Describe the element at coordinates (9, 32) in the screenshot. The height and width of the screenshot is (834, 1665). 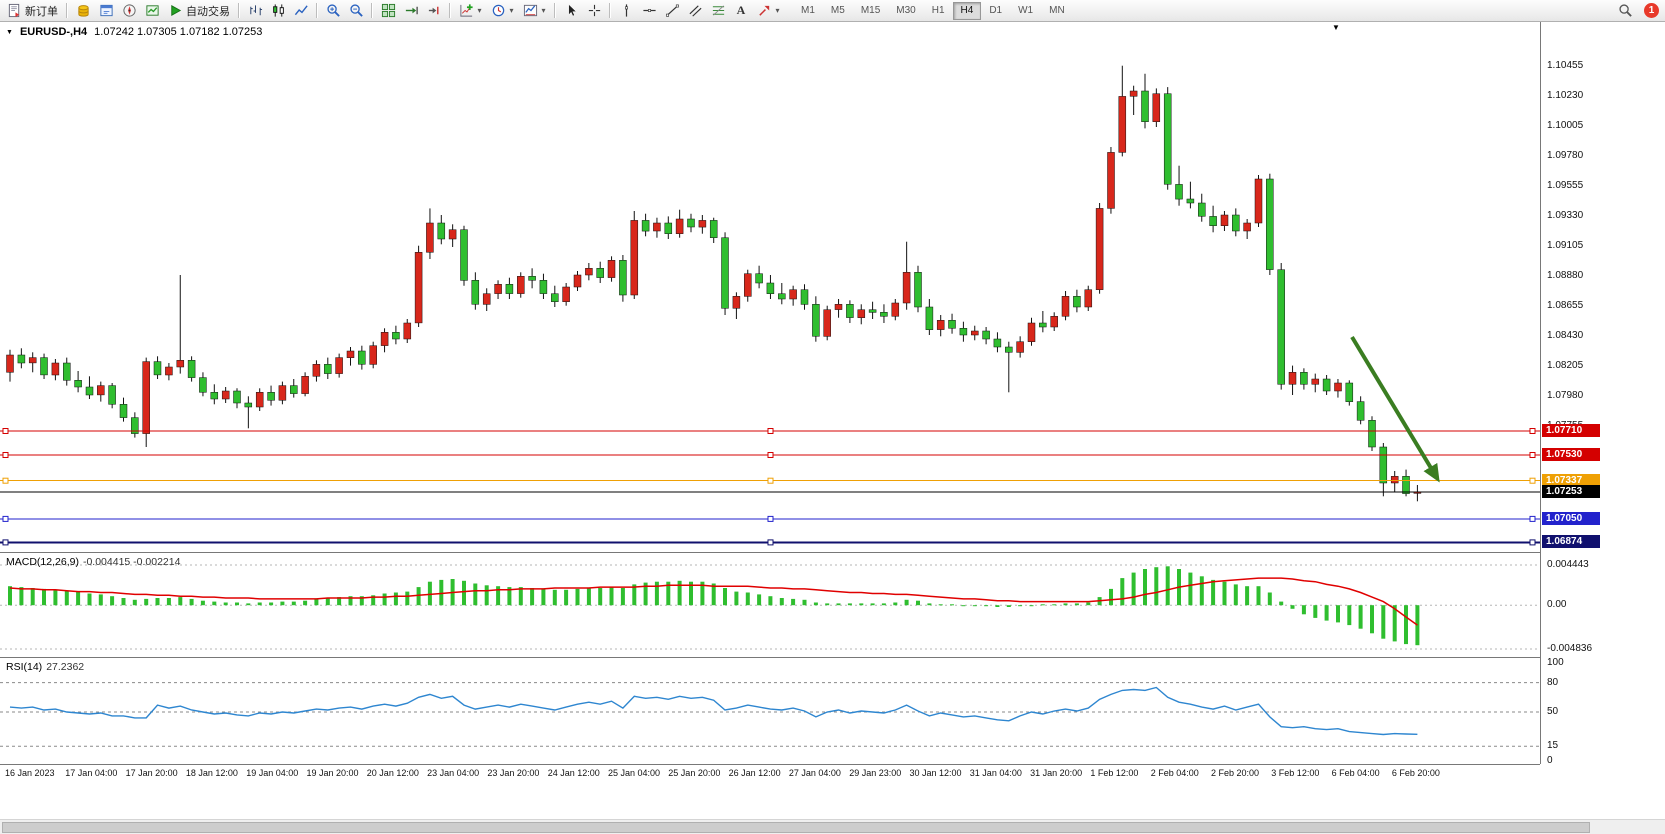
I see `one-click-trading-toggle-icon: ▼` at that location.